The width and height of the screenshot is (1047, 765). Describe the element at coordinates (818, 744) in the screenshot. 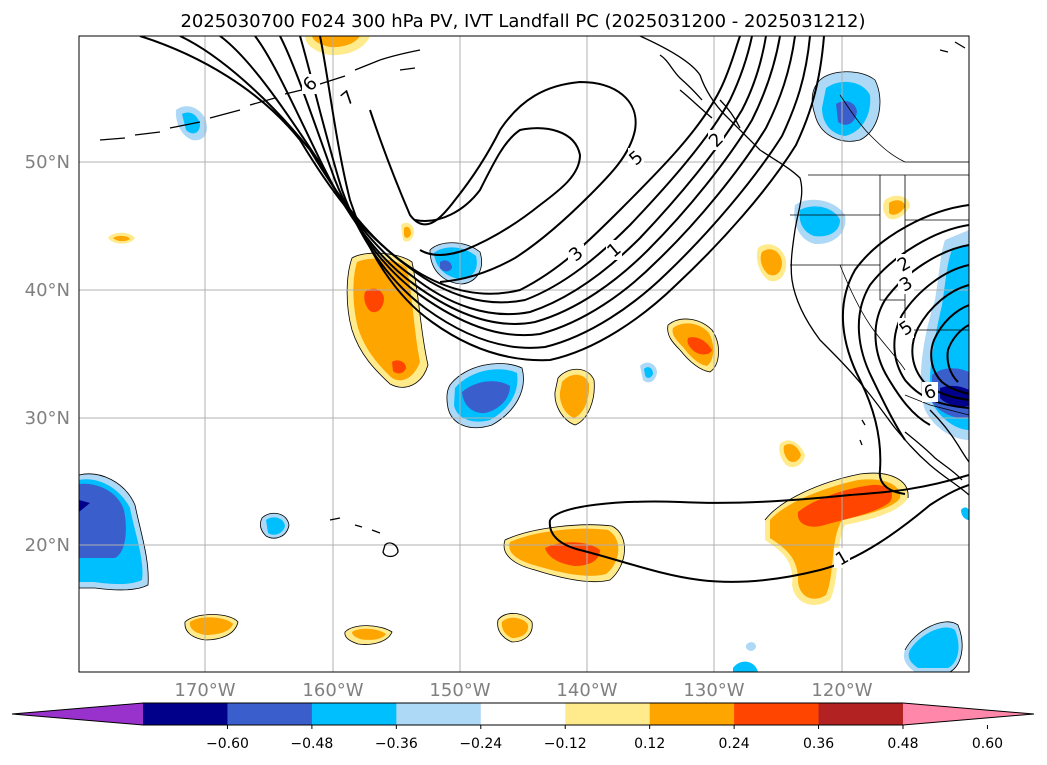

I see `colorbar-tick-label: 0.36` at that location.